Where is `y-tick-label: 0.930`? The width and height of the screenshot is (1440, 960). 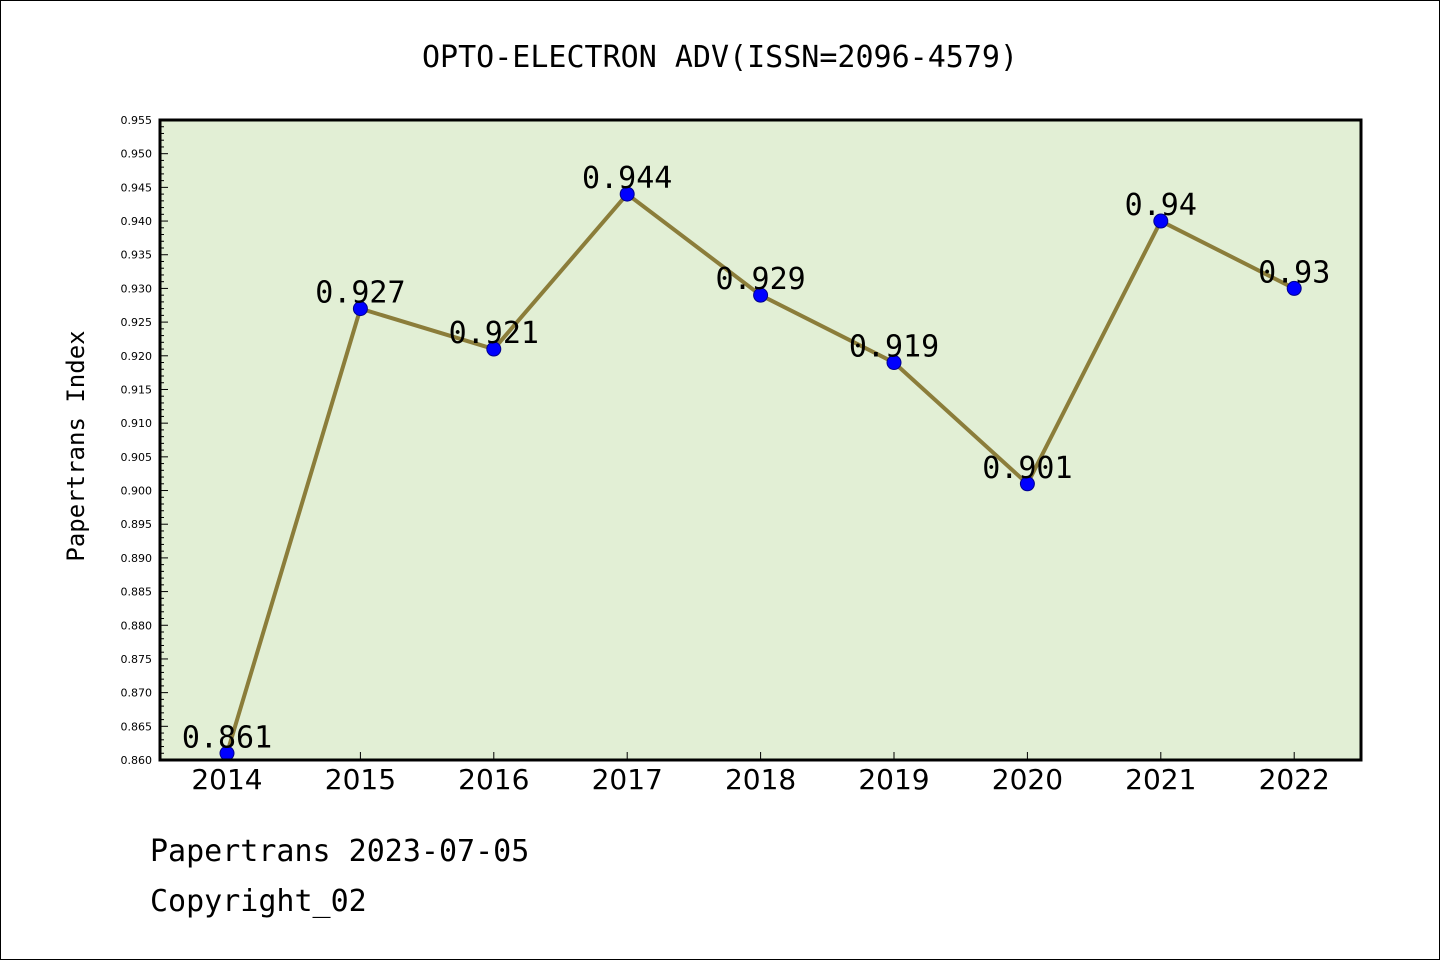
y-tick-label: 0.930 is located at coordinates (137, 288).